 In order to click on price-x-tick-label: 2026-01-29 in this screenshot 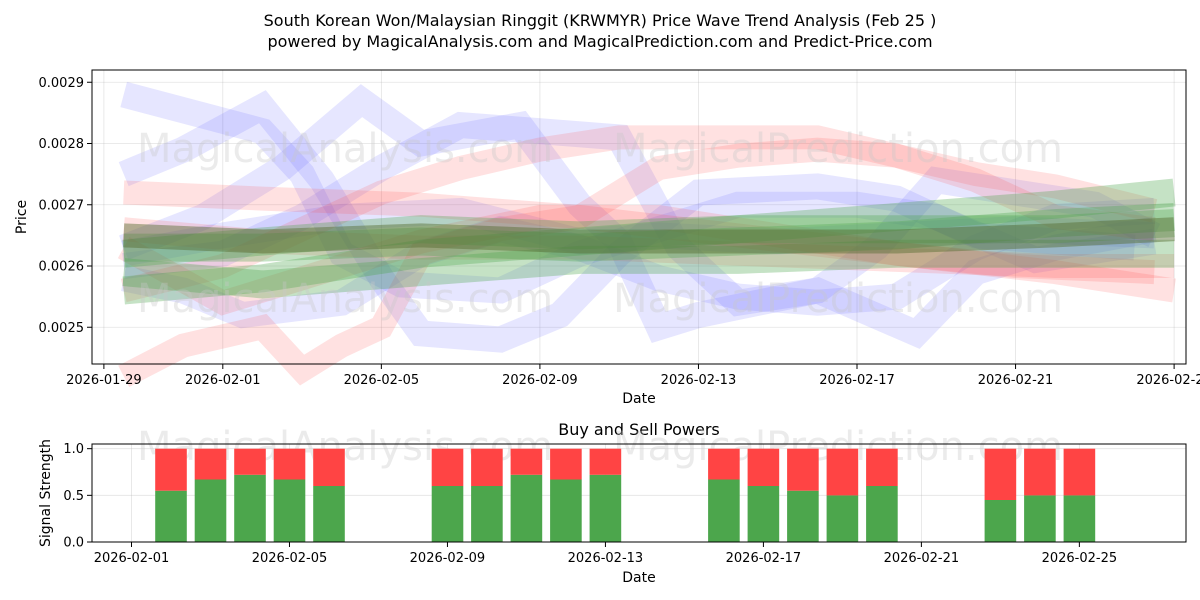, I will do `click(104, 380)`.